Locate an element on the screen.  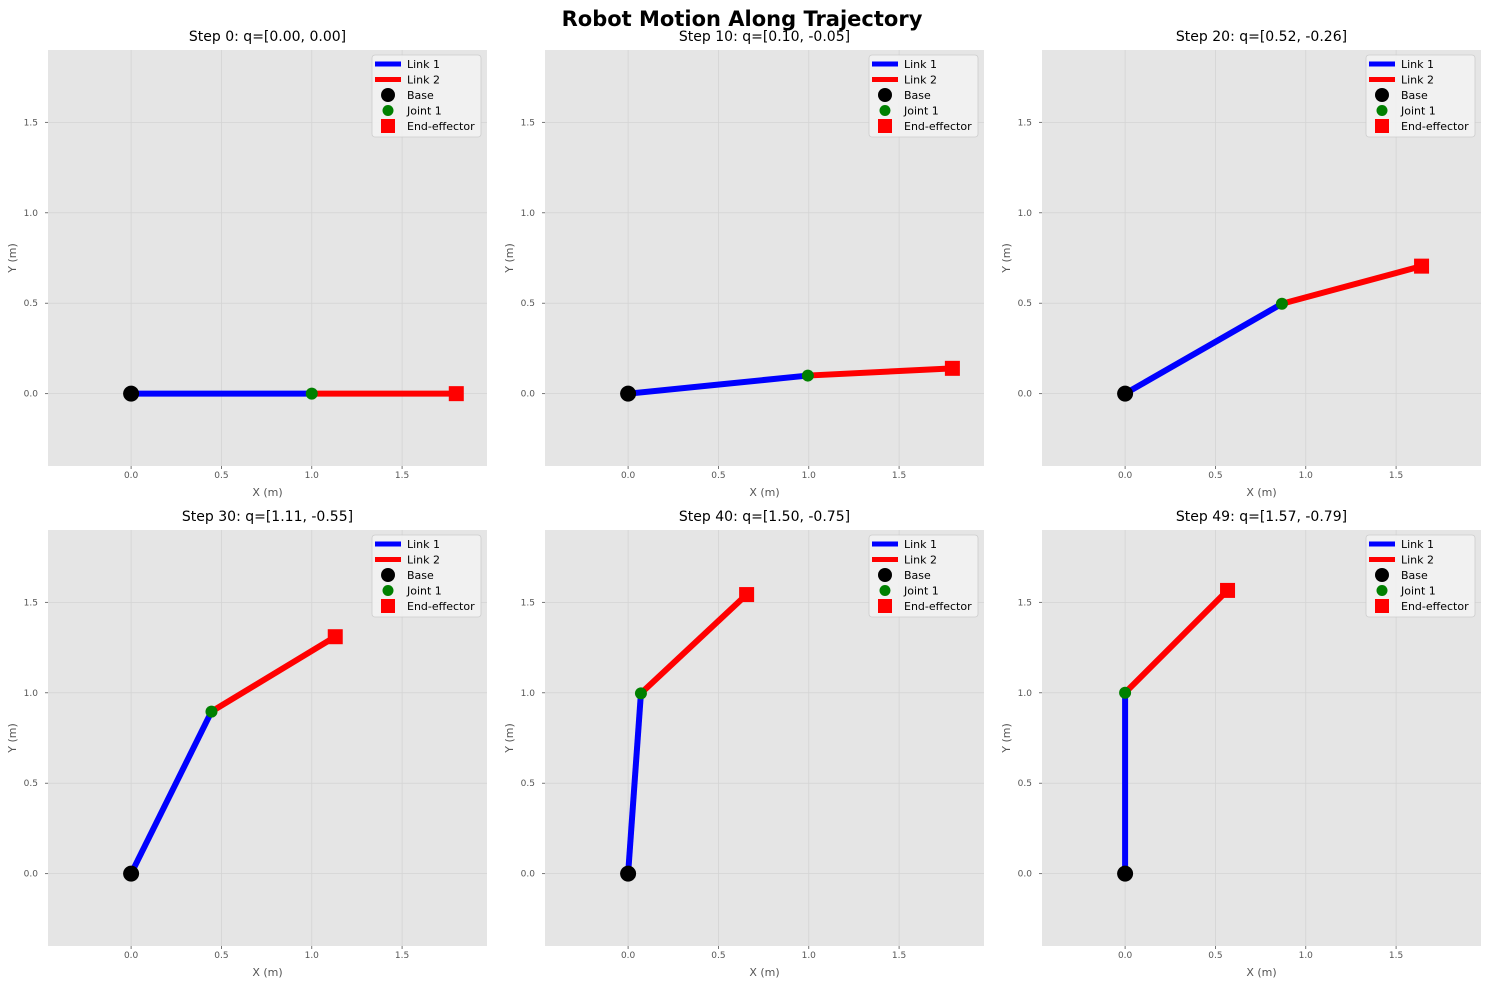
joint1-marker is located at coordinates (311, 393).